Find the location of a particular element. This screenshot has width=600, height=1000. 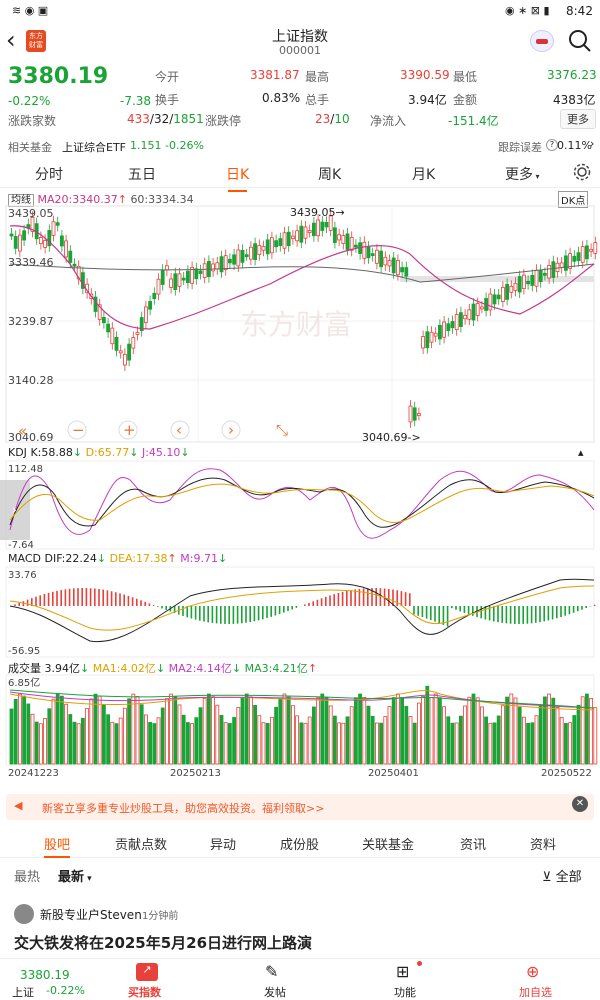

nav-add-watchlist: 加自选 is located at coordinates (535, 992).